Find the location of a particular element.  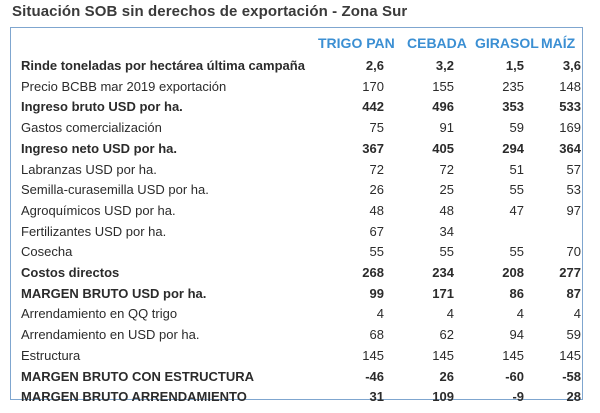

row-label: Agroquímicos USD por ha. is located at coordinates (98, 210).